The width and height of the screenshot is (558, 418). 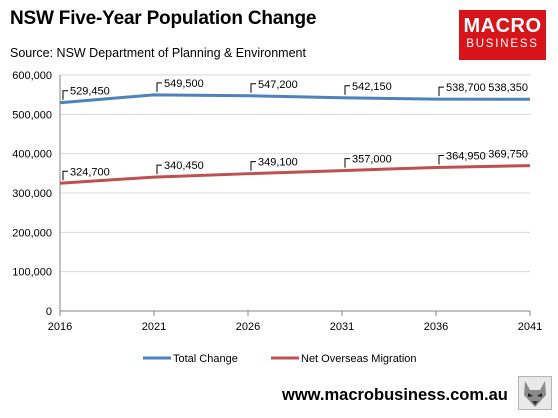 What do you see at coordinates (502, 44) in the screenshot?
I see `logo-line-2: BUSINESS` at bounding box center [502, 44].